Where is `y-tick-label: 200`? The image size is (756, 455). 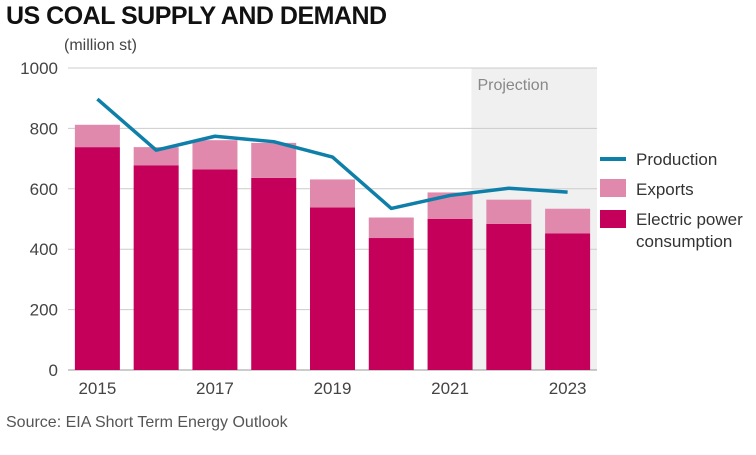 y-tick-label: 200 is located at coordinates (44, 310).